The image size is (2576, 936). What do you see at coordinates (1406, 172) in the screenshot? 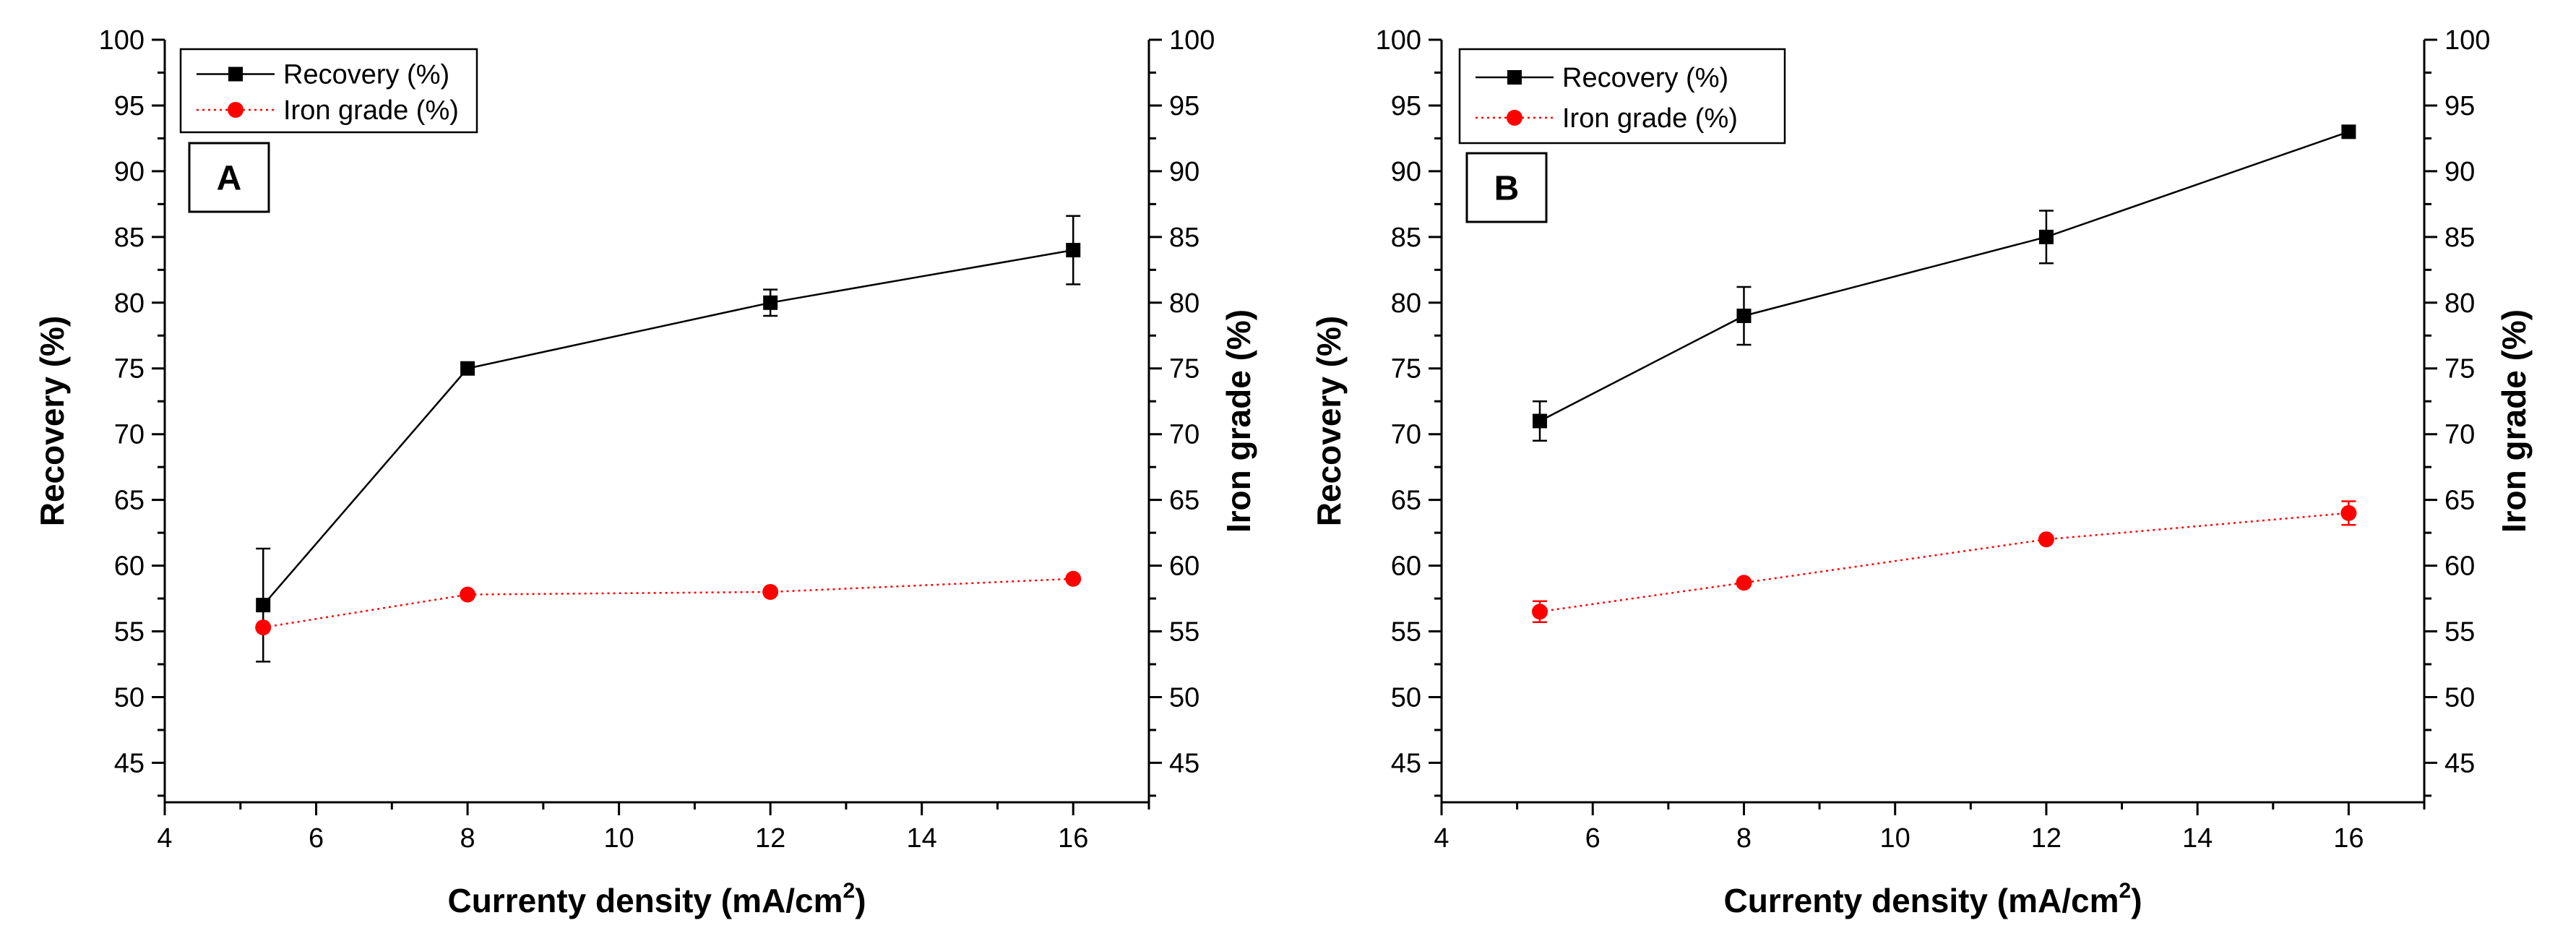
I see `y-tick-label-left: 90` at bounding box center [1406, 172].